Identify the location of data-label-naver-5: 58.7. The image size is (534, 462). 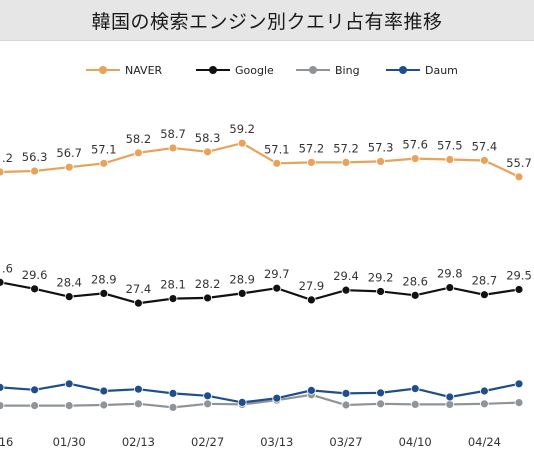
(173, 134).